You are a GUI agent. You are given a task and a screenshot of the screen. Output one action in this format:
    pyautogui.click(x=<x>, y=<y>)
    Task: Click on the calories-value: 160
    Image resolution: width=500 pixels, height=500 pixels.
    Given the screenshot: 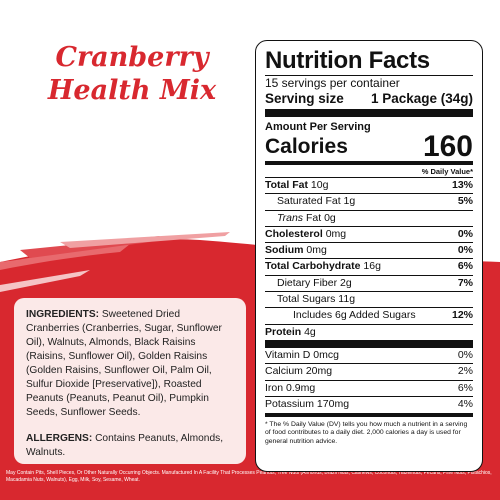 What is the action you would take?
    pyautogui.click(x=447, y=146)
    